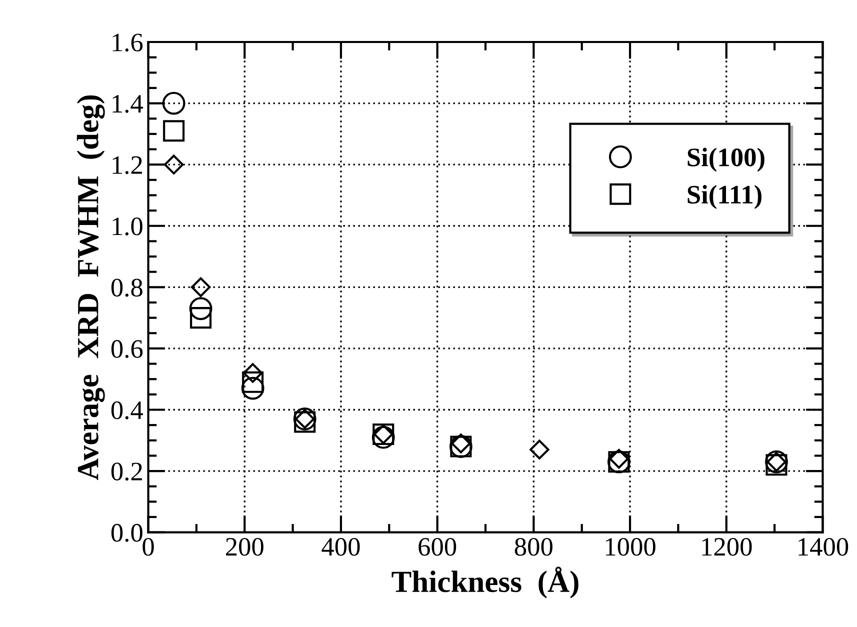  Describe the element at coordinates (127, 410) in the screenshot. I see `y-tick-label: 0.4` at that location.